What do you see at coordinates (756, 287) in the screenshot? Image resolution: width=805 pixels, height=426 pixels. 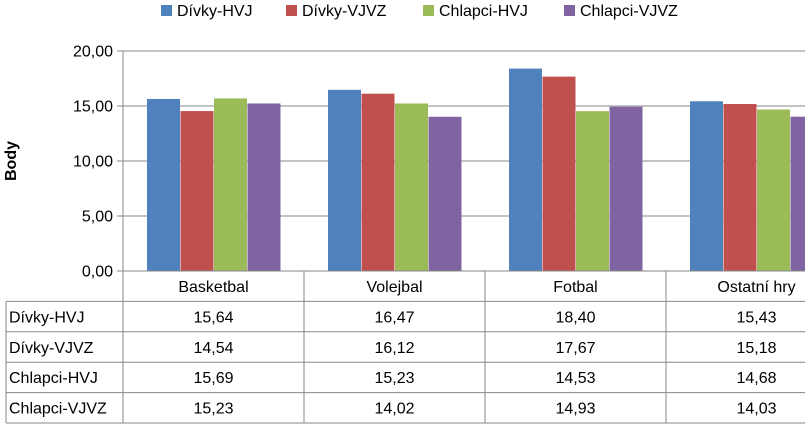 I see `x-tick-label: Ostatní hry` at bounding box center [756, 287].